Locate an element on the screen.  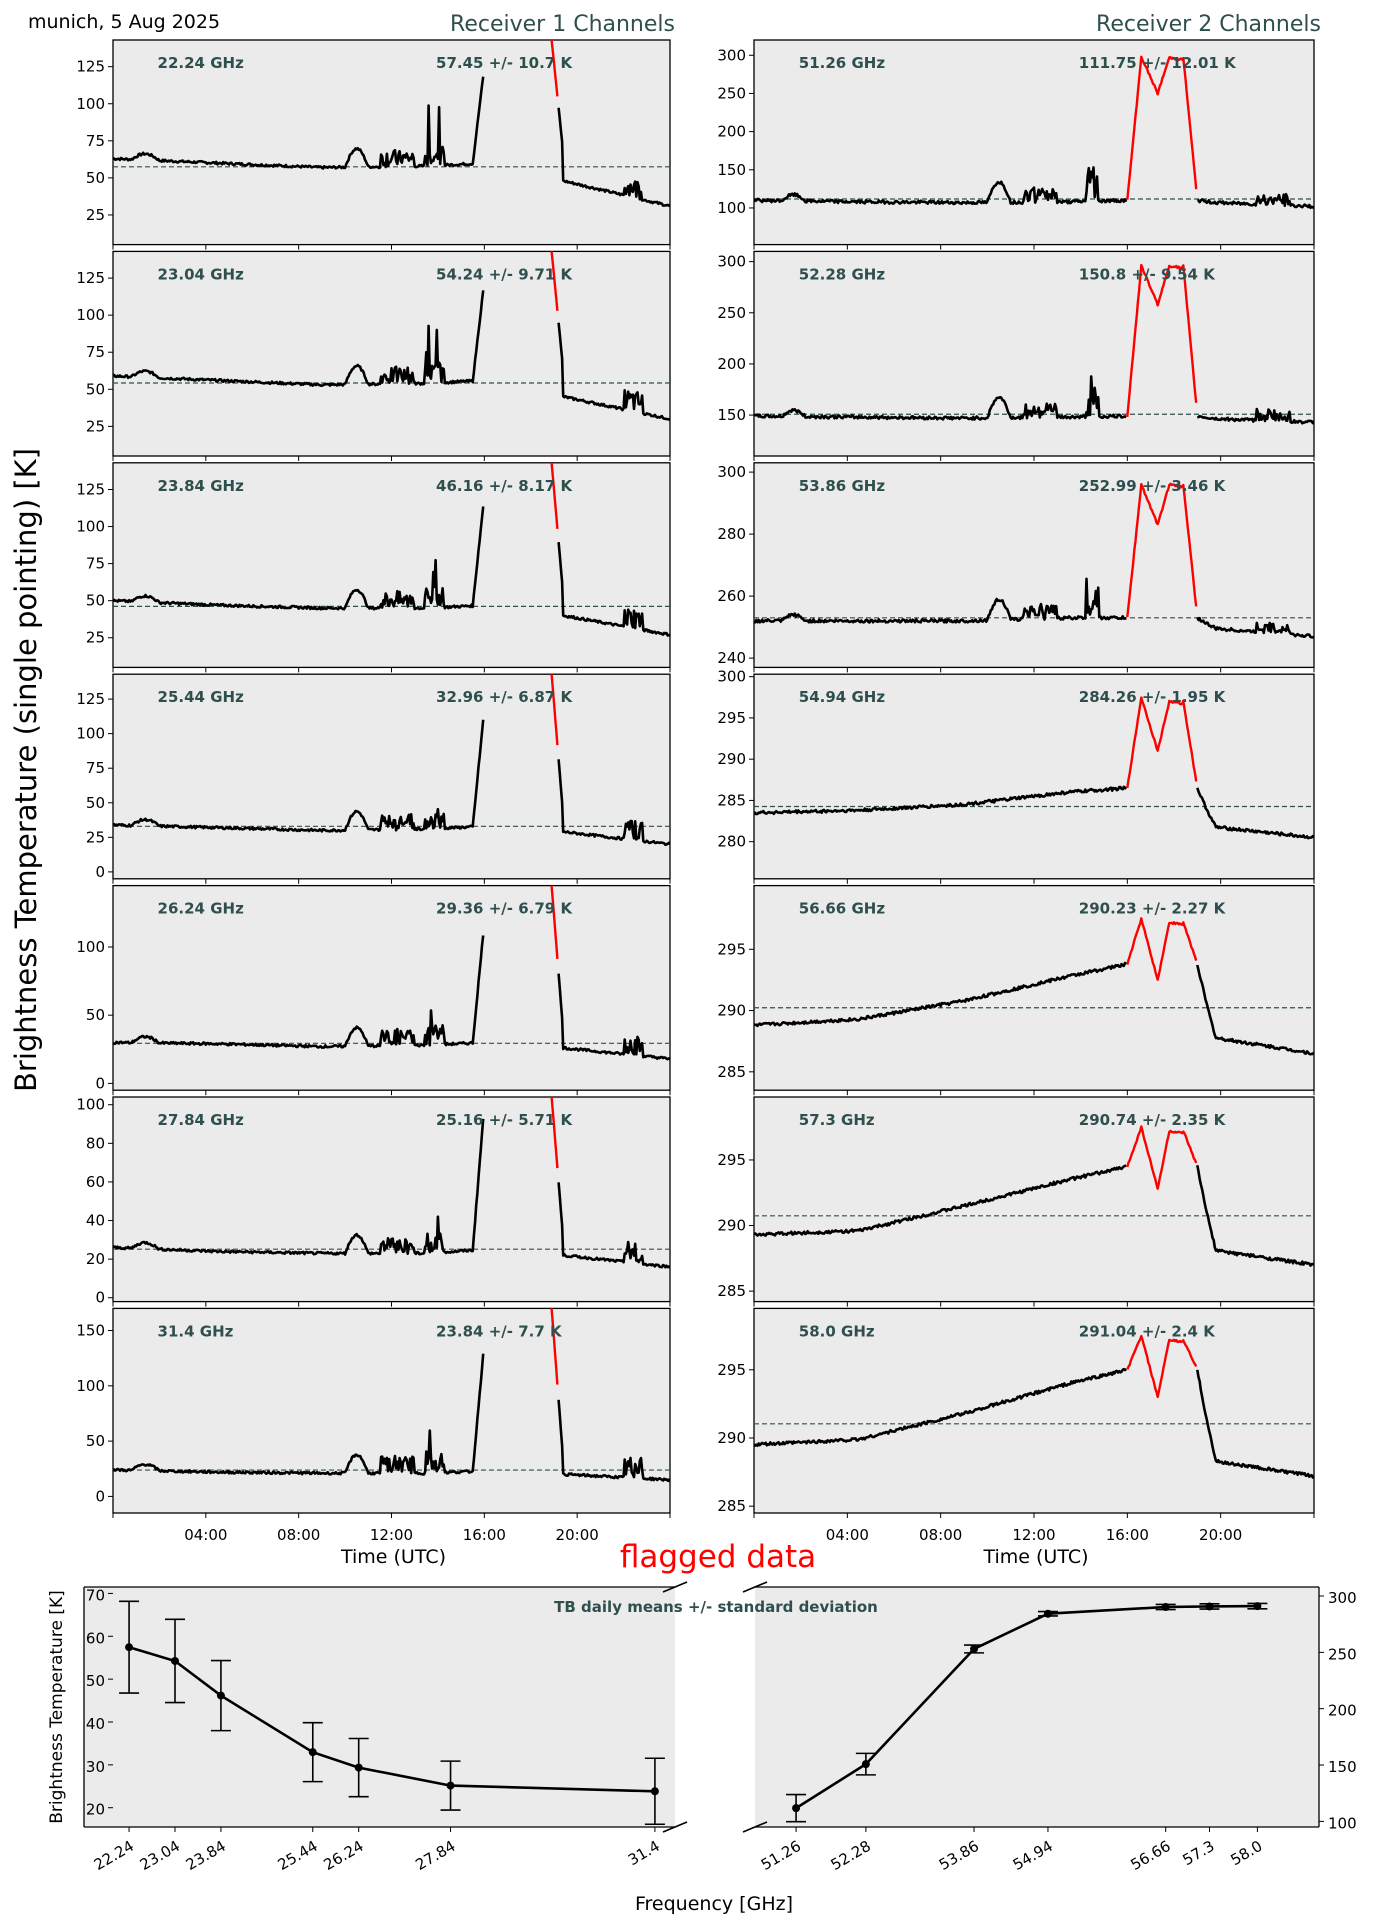
frequency-label: 25.44 GHz is located at coordinates (201, 697).